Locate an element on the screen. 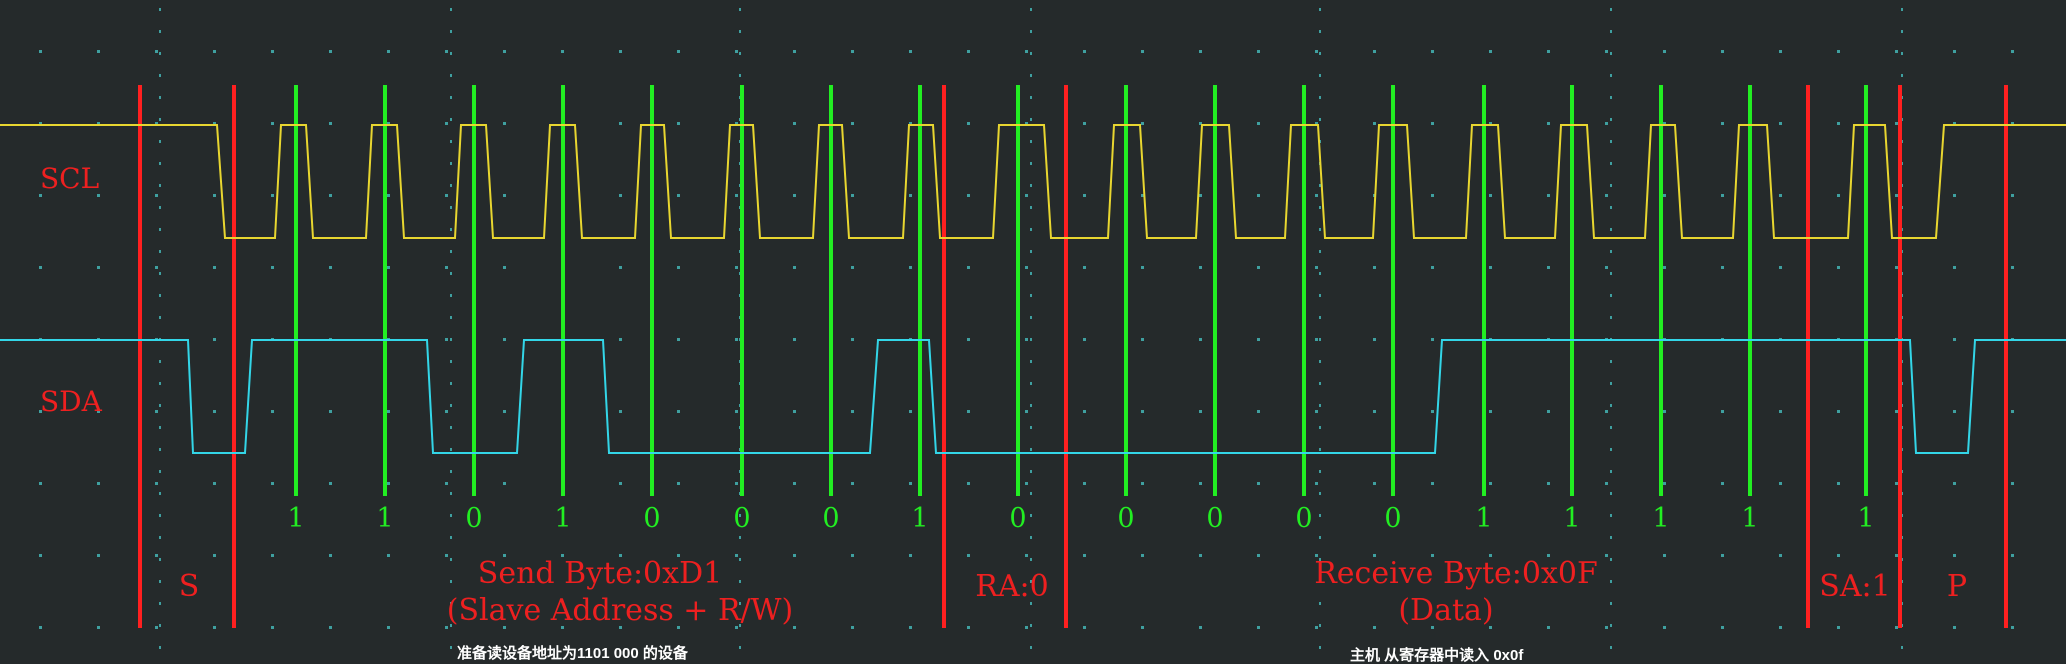  send-byte-label: Send Byte:0xD1 is located at coordinates (600, 573).